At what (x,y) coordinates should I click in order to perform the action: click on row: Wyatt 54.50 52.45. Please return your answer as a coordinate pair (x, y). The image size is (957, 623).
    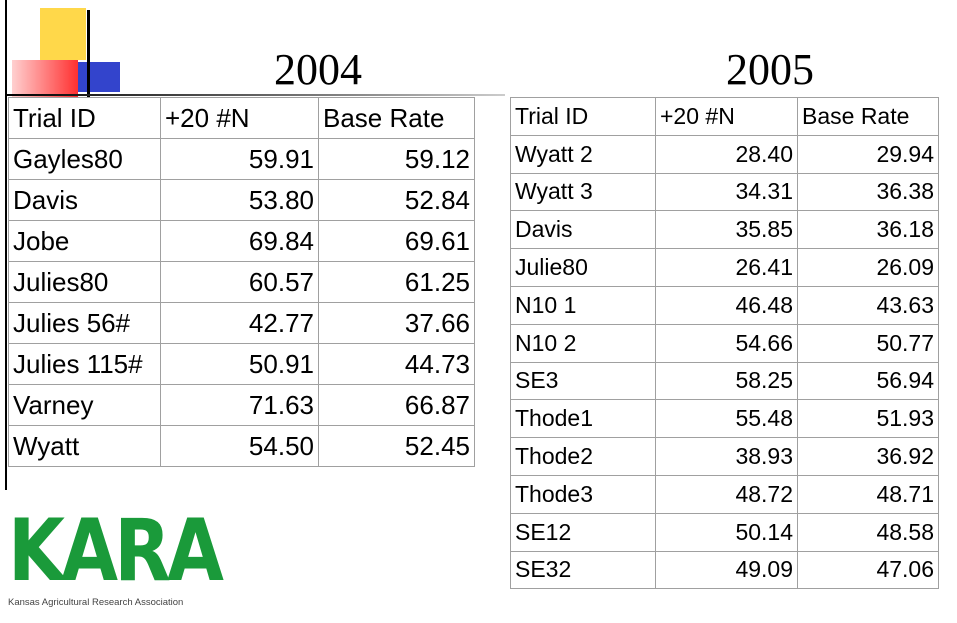
    Looking at the image, I should click on (241, 446).